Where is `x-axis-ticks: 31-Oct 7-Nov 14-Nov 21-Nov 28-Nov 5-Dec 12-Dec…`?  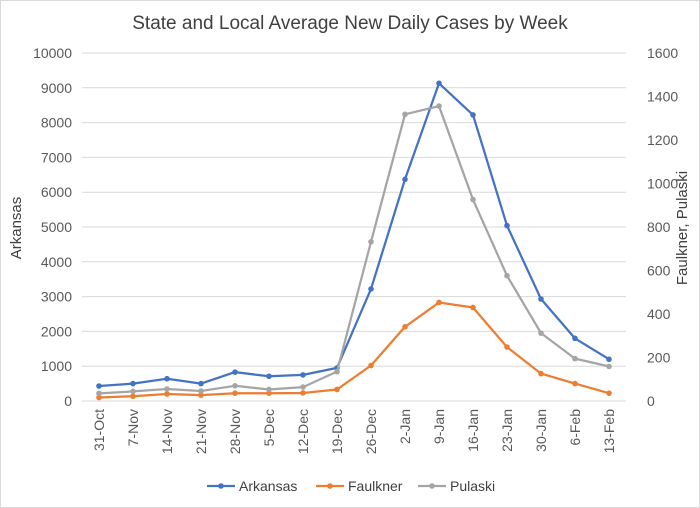
x-axis-ticks: 31-Oct 7-Nov 14-Nov 21-Nov 28-Nov 5-Dec 12-Dec… is located at coordinates (354, 431).